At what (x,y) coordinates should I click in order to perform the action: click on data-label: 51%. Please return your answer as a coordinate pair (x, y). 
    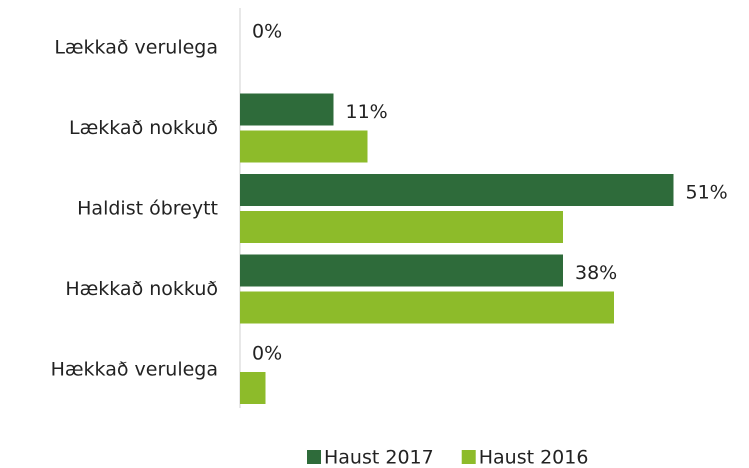
    Looking at the image, I should click on (707, 193).